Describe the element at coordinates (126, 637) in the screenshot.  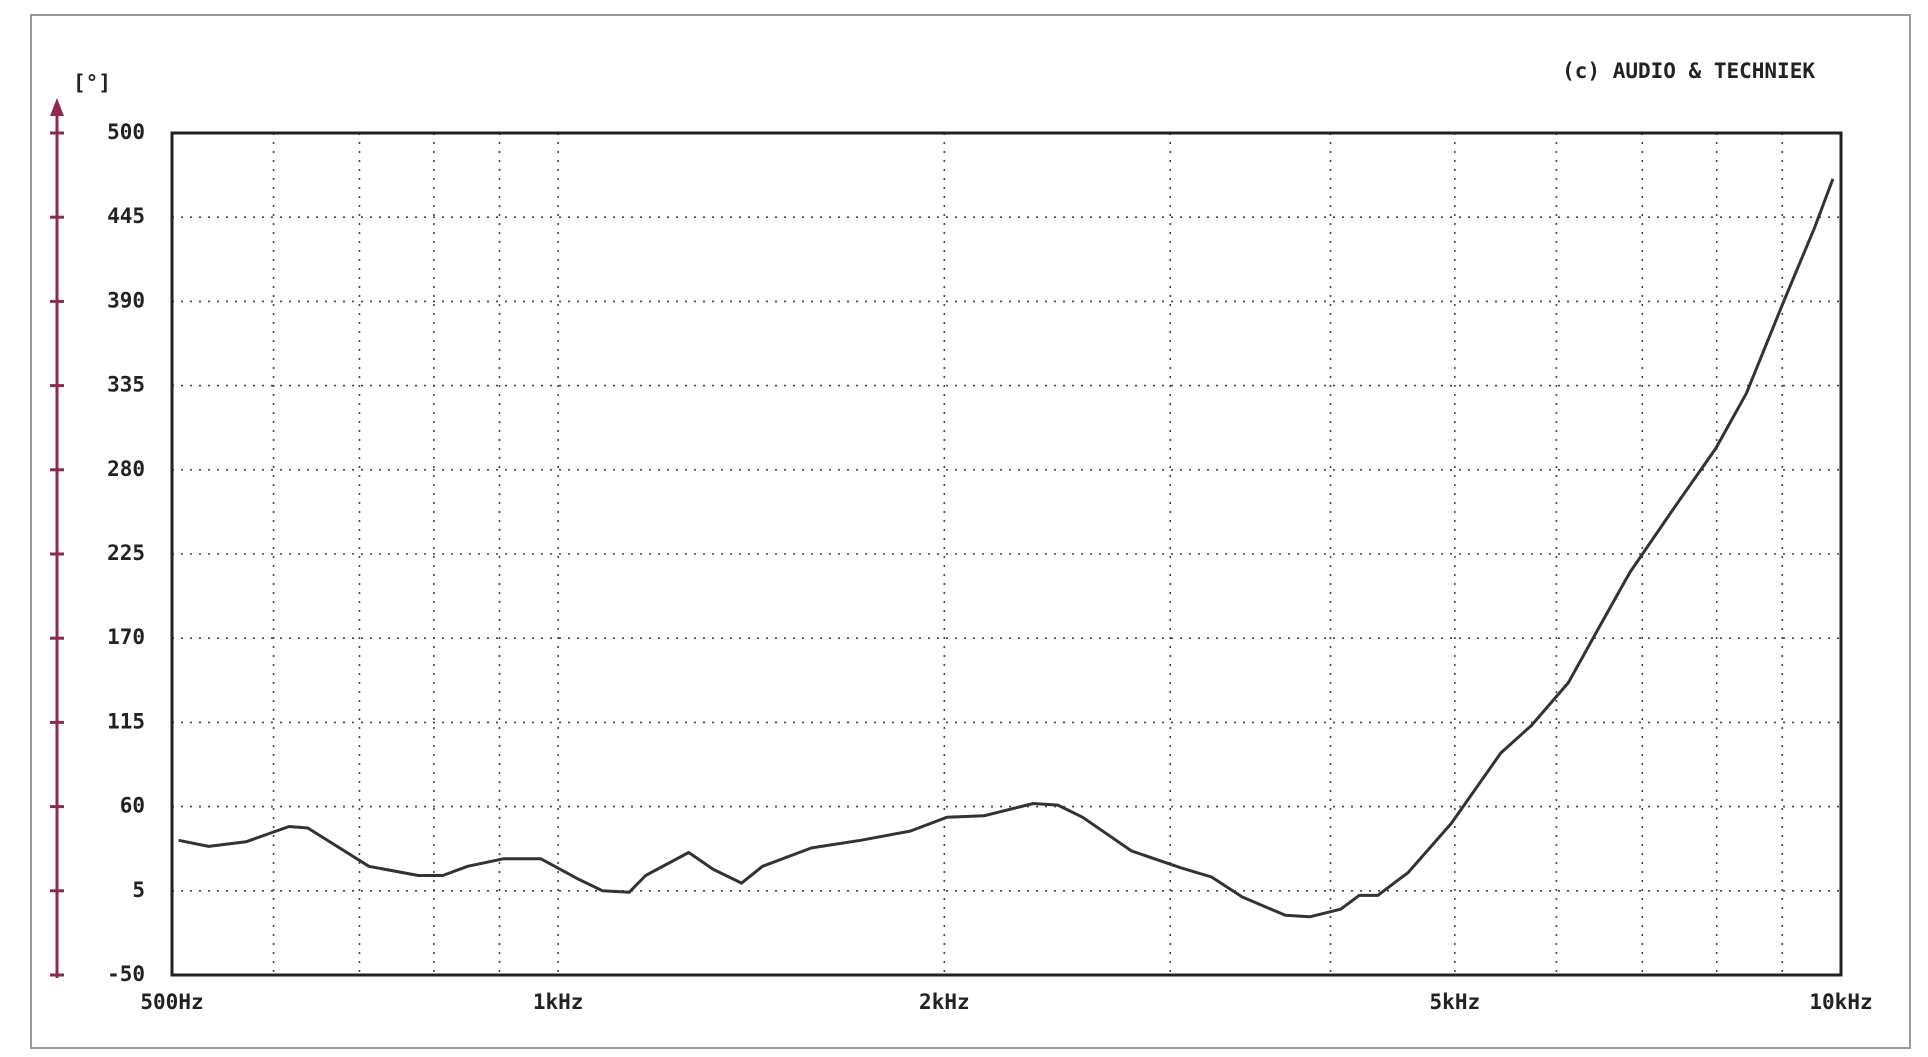
I see `y-tick-label: 170` at that location.